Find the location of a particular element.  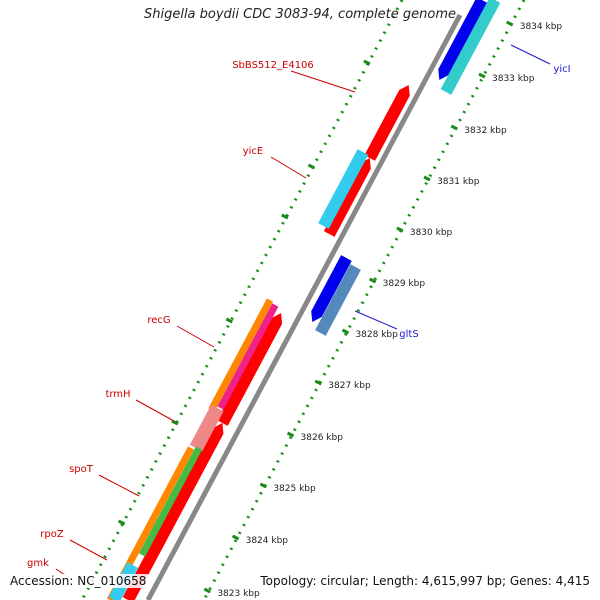

gene-orange-lower is located at coordinates (150, 523).